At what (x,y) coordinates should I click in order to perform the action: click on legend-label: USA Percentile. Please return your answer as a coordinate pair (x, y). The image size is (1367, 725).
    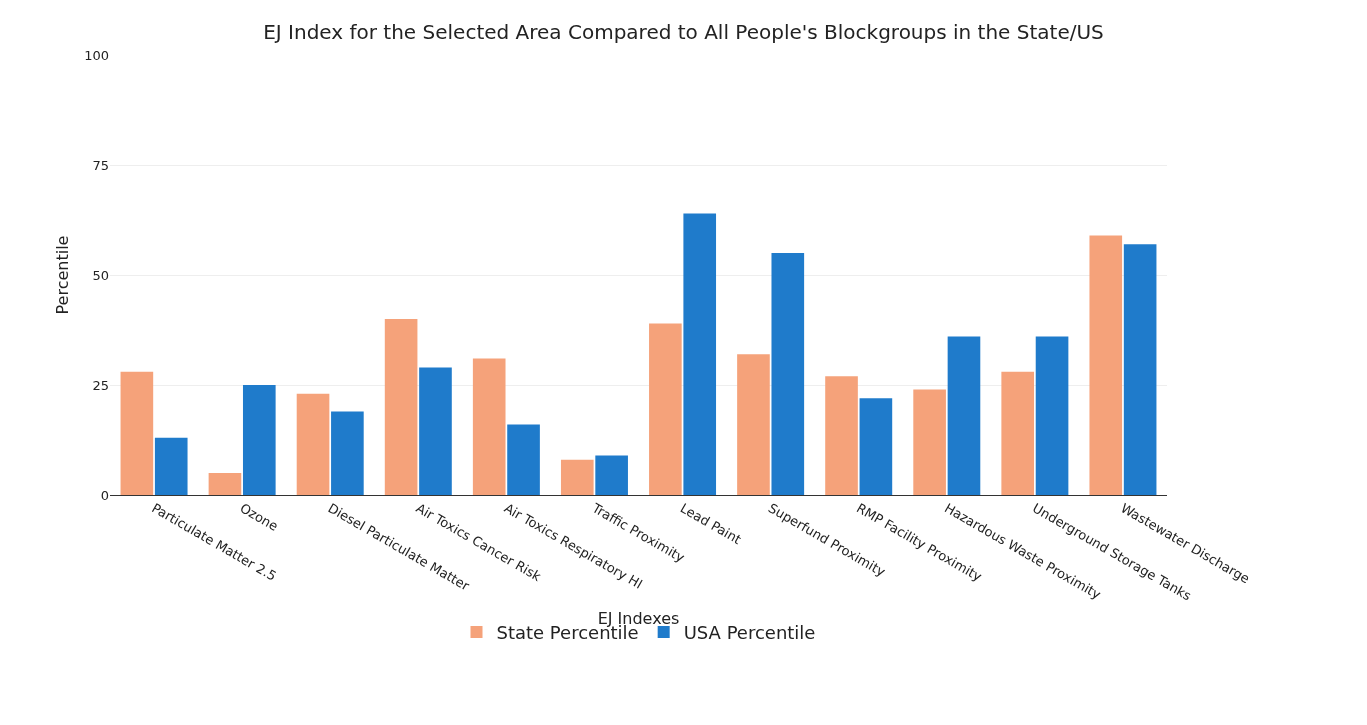
    Looking at the image, I should click on (749, 633).